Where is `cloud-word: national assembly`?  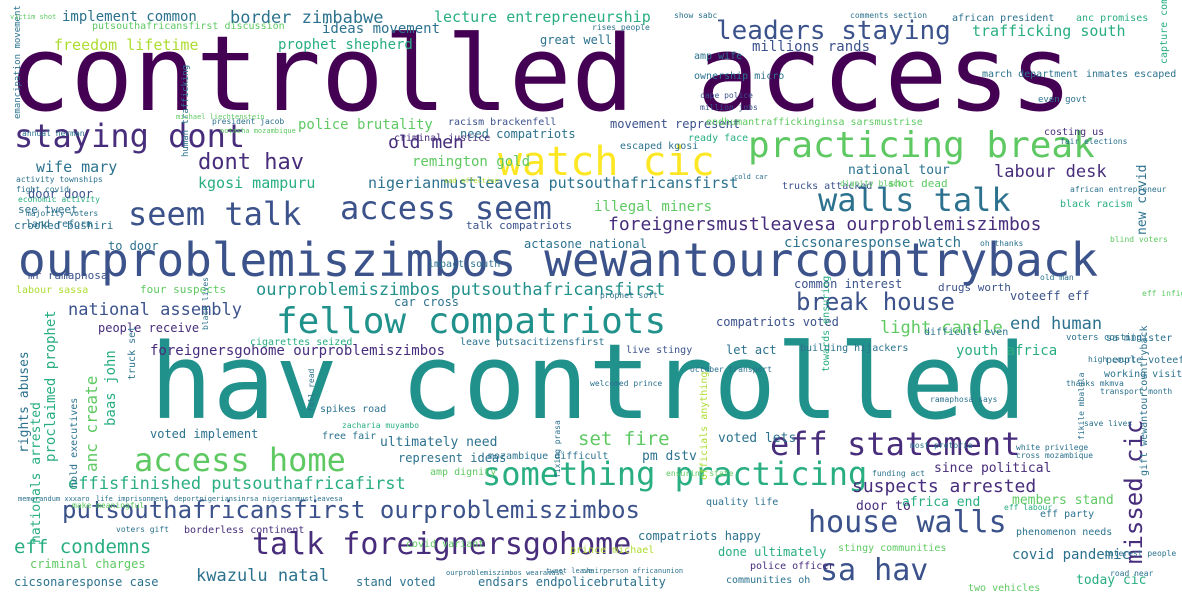 cloud-word: national assembly is located at coordinates (155, 310).